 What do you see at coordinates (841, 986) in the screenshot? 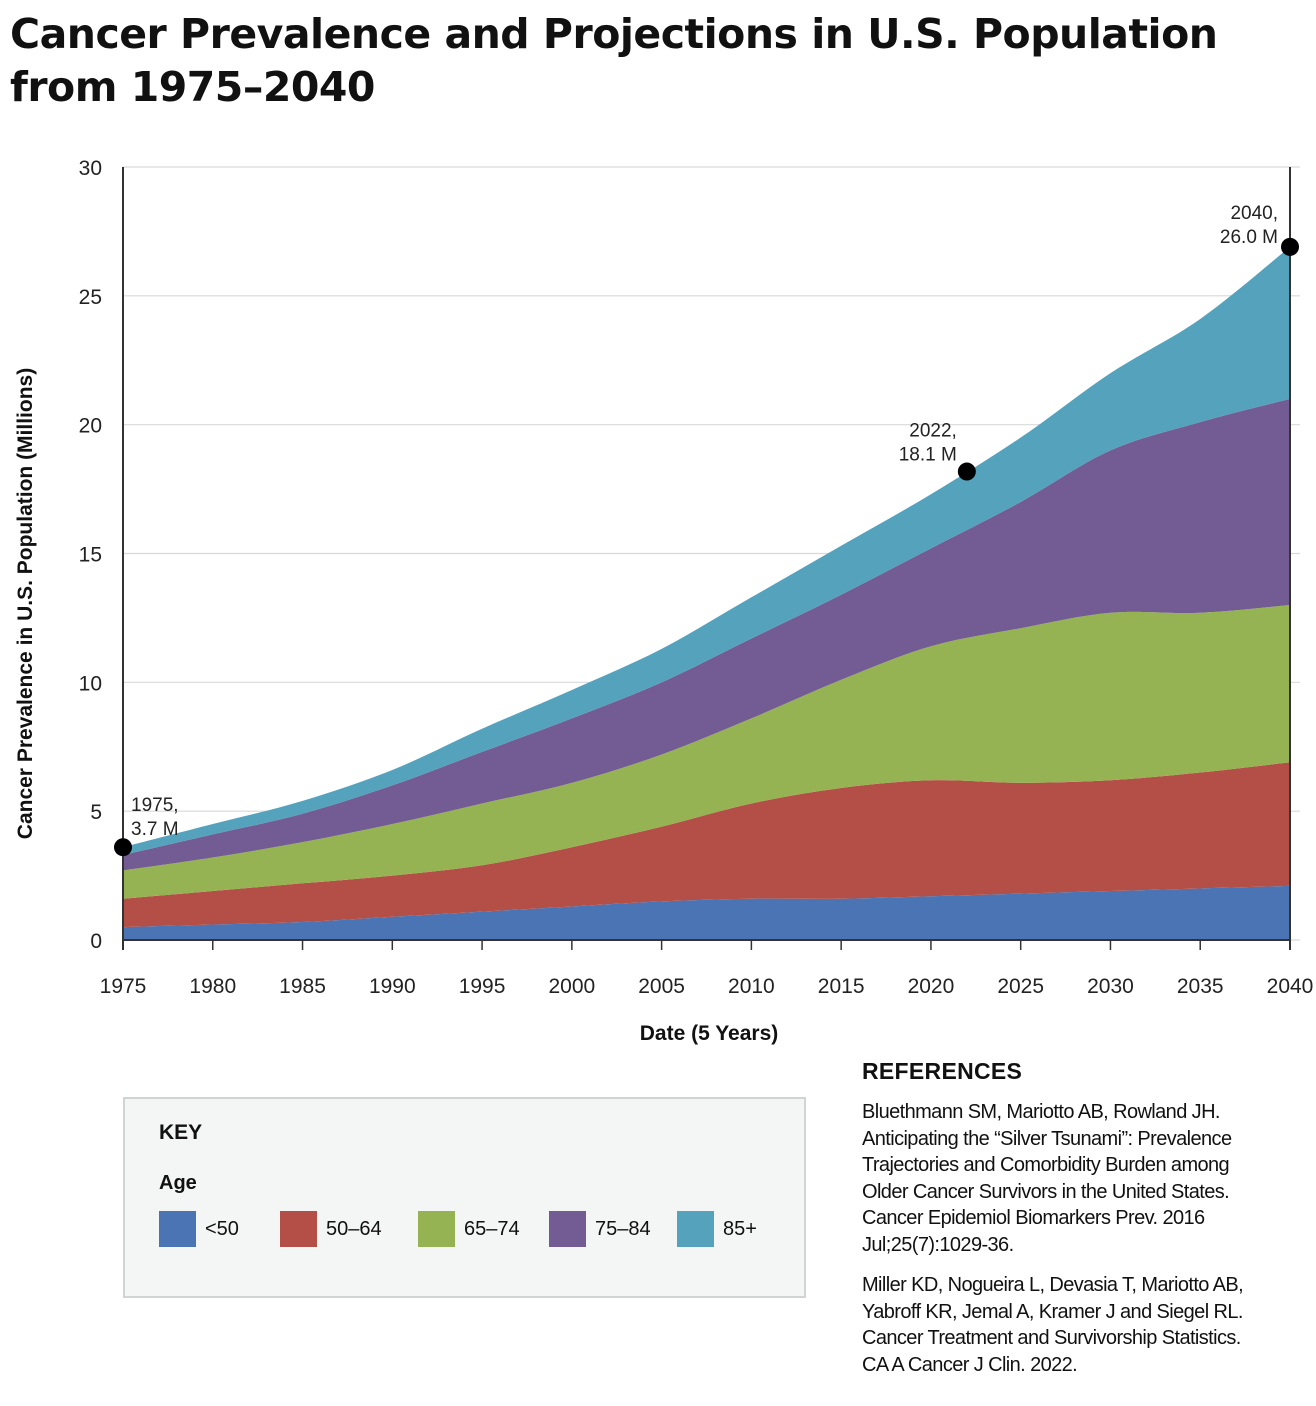
I see `x-tick-label: 2015` at bounding box center [841, 986].